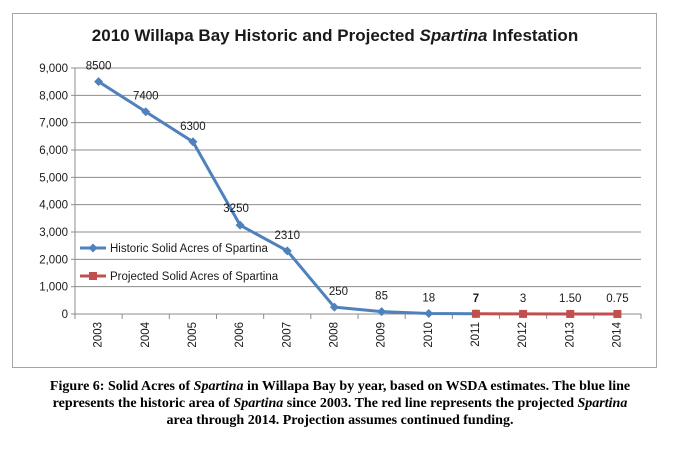  Describe the element at coordinates (53, 151) in the screenshot. I see `y-tick-label: 6,000` at that location.